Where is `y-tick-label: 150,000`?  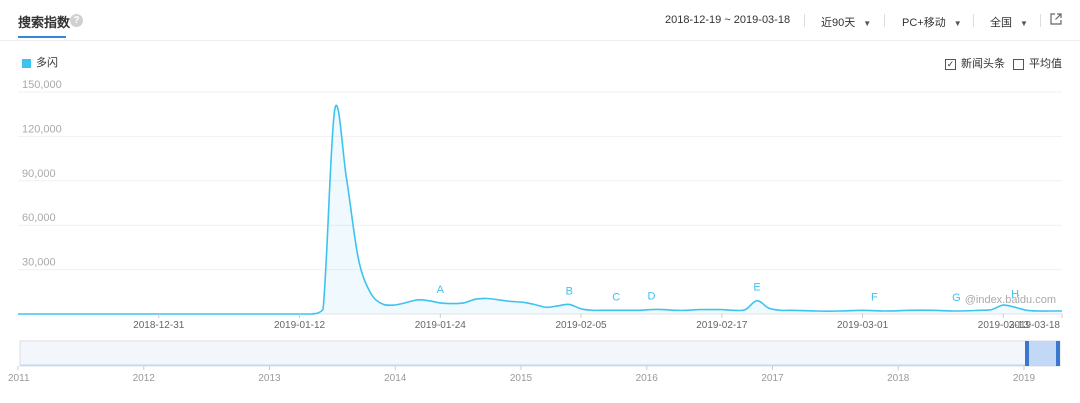 y-tick-label: 150,000 is located at coordinates (42, 85).